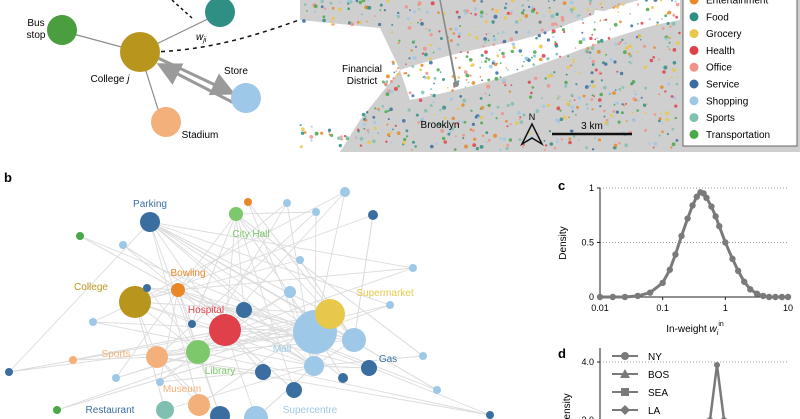  I want to click on x-tick-label: 10, so click(788, 308).